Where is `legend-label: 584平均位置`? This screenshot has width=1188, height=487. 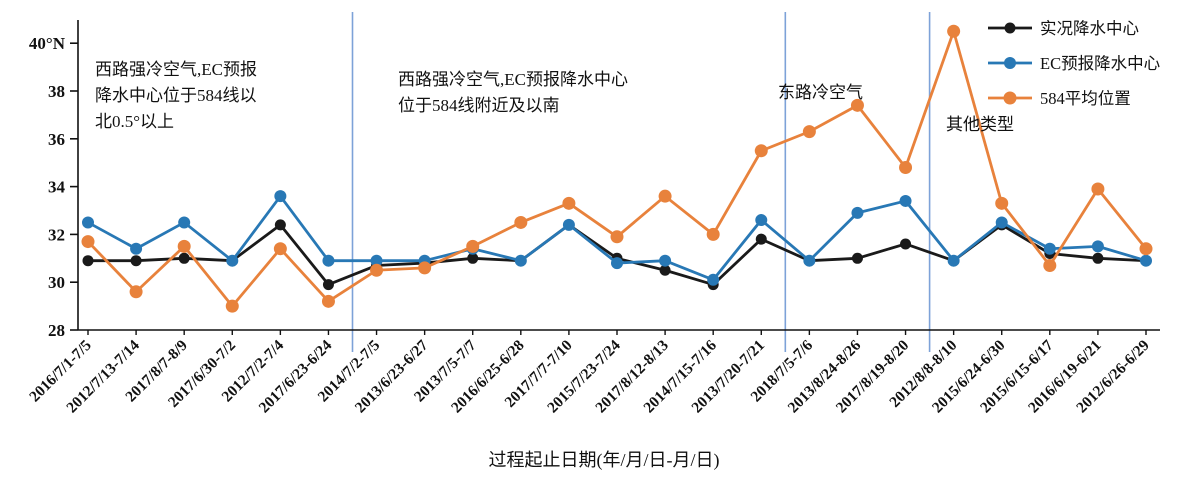
legend-label: 584平均位置 is located at coordinates (1085, 98).